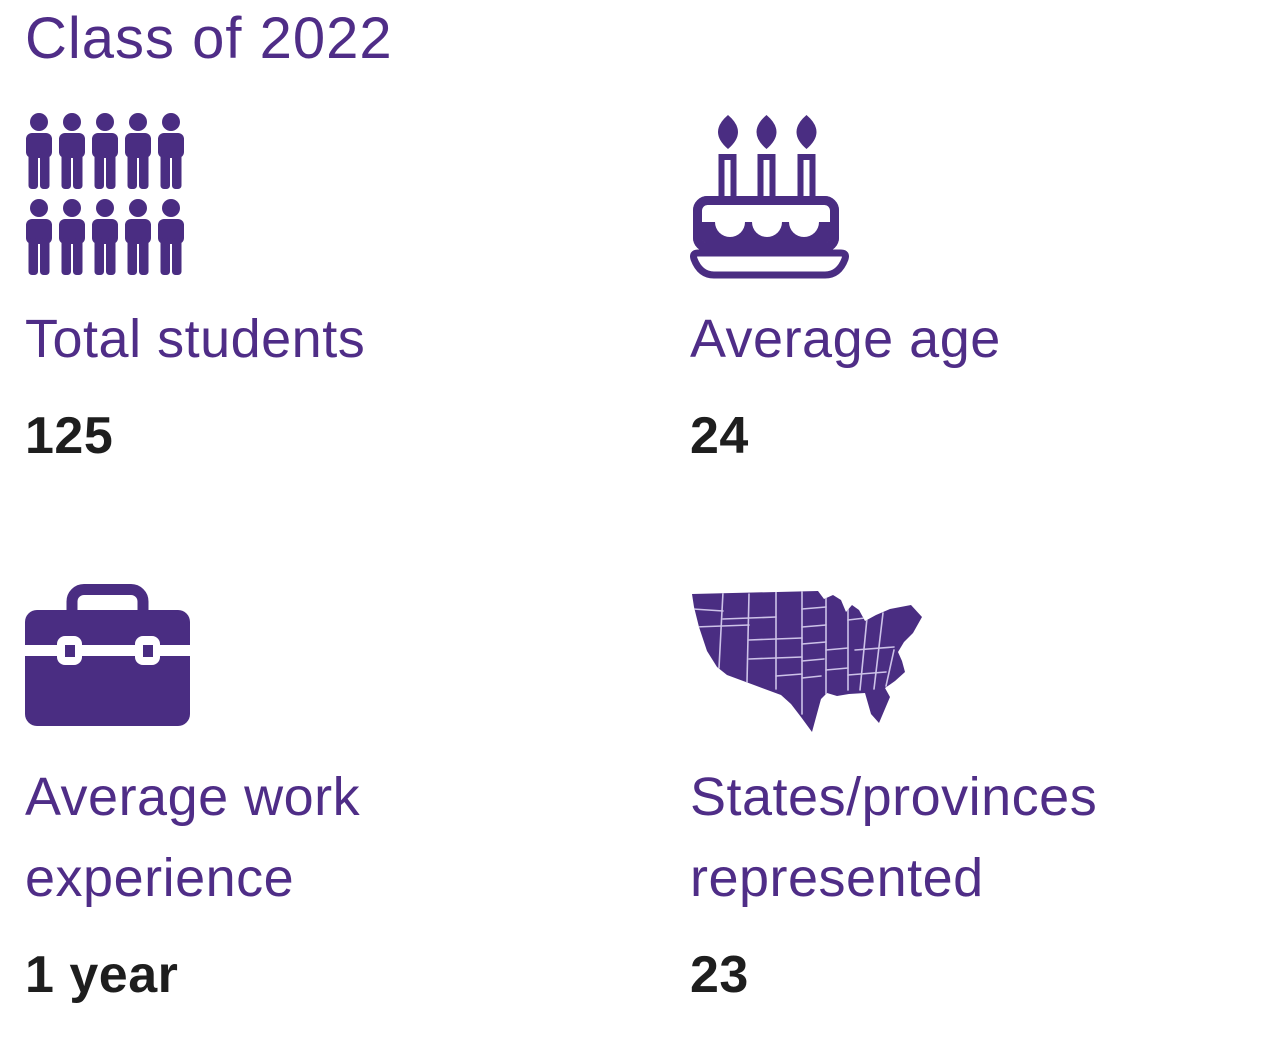 The height and width of the screenshot is (1051, 1280). What do you see at coordinates (107, 670) in the screenshot?
I see `briefcase-icon` at bounding box center [107, 670].